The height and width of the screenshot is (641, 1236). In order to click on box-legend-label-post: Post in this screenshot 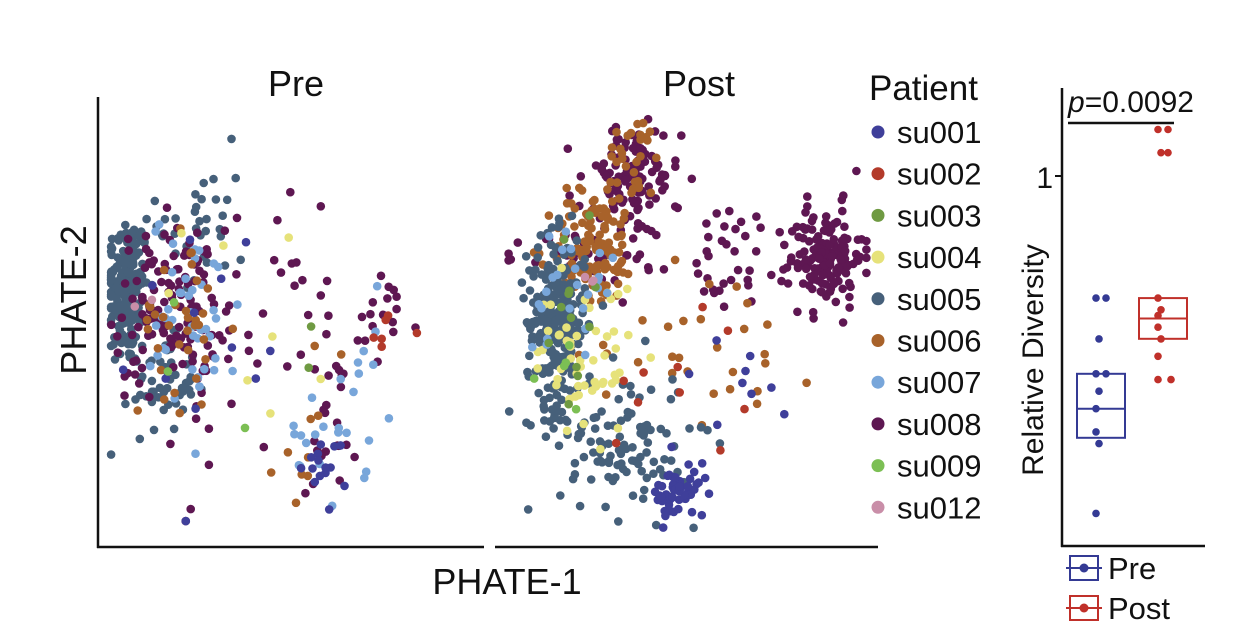, I will do `click(1139, 608)`.